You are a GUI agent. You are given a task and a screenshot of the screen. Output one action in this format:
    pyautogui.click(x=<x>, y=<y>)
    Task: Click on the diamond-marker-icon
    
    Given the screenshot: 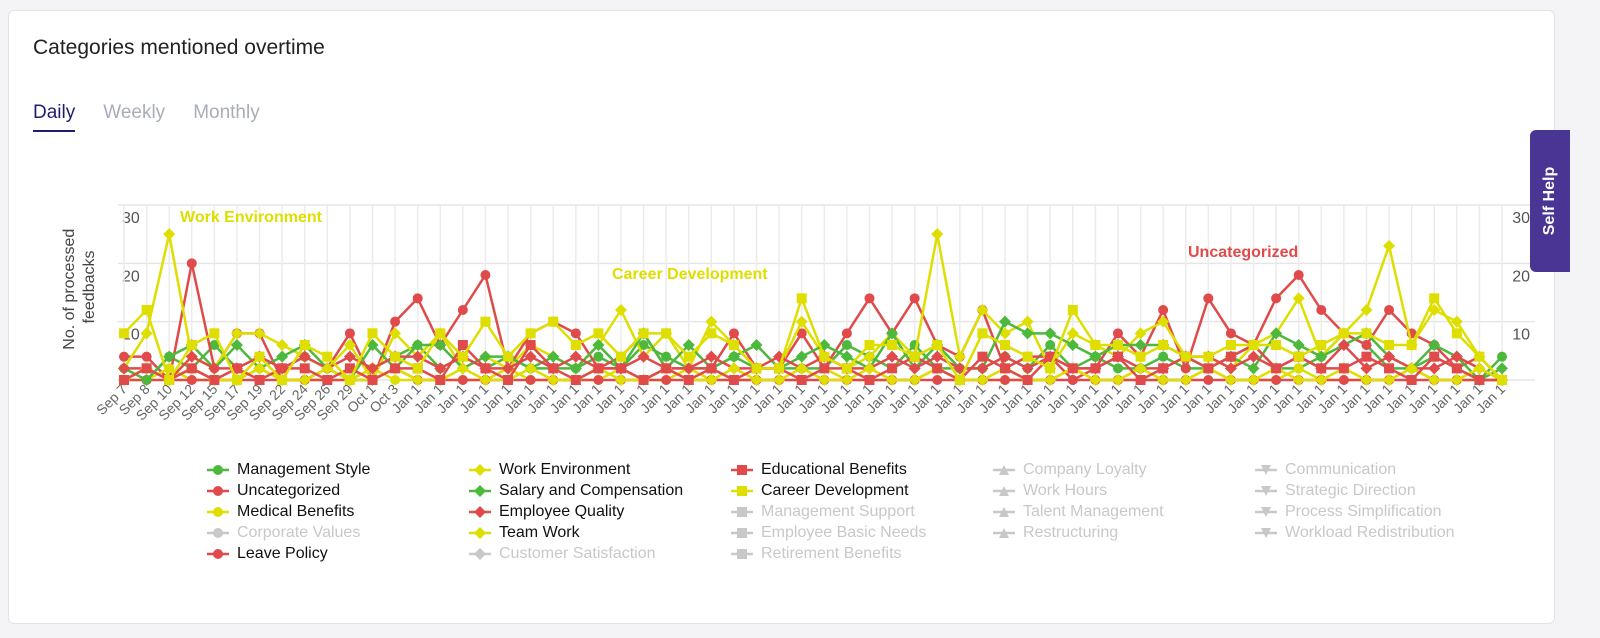 What is the action you would take?
    pyautogui.click(x=480, y=553)
    